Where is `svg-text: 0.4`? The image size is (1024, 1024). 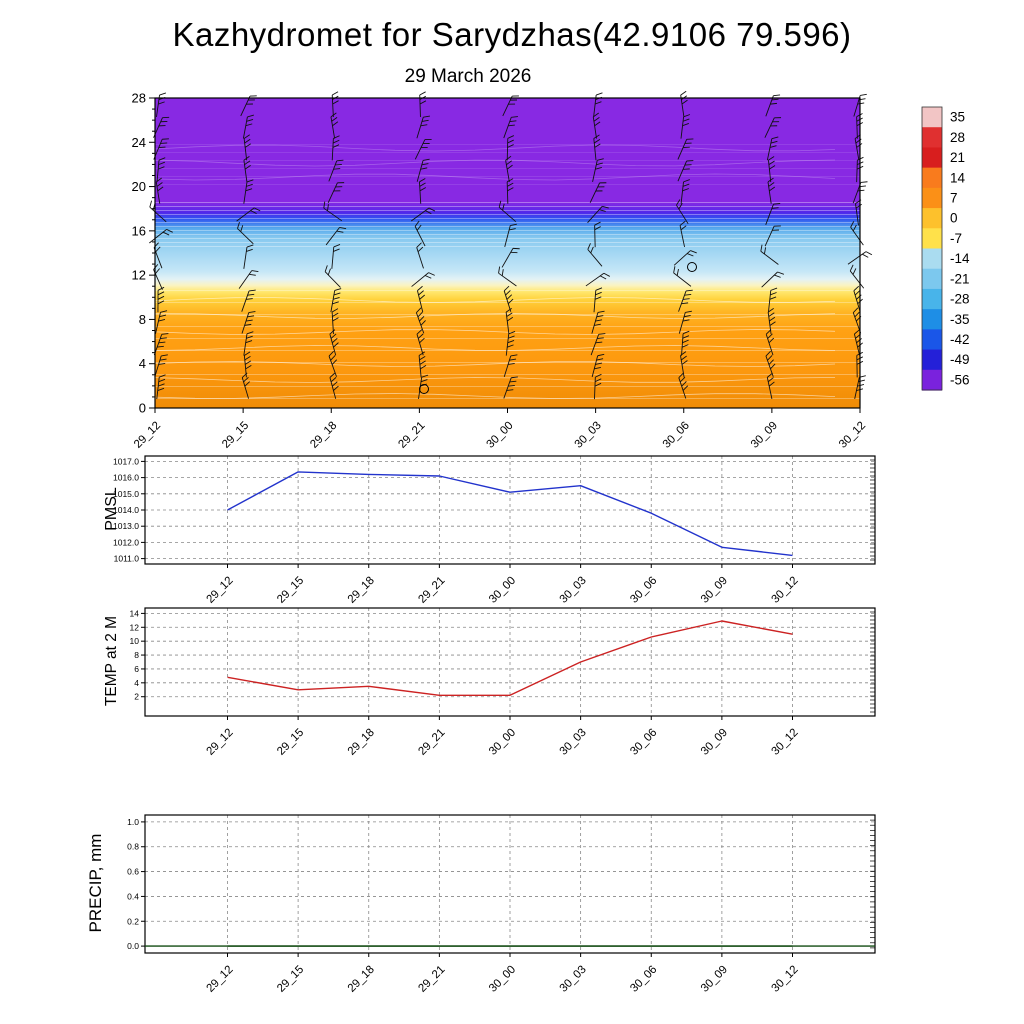 svg-text: 0.4 is located at coordinates (133, 896).